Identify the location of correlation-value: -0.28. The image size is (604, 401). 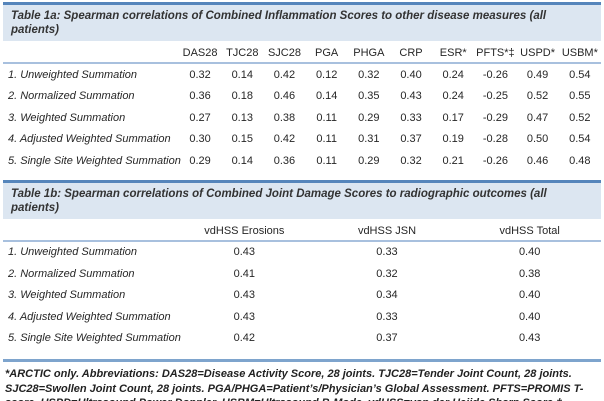
(495, 139).